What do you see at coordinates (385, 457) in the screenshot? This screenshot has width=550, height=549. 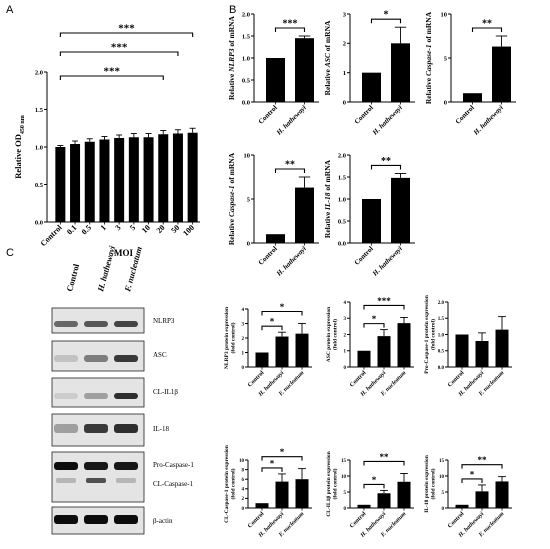 I see `significance-marker: **` at bounding box center [385, 457].